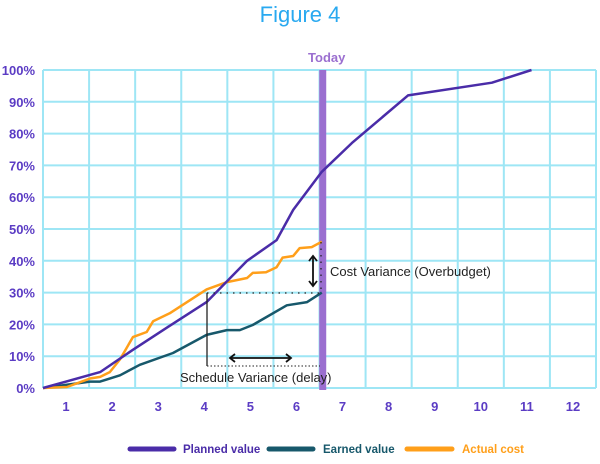 This screenshot has height=464, width=600. What do you see at coordinates (327, 57) in the screenshot?
I see `today-label: Today` at bounding box center [327, 57].